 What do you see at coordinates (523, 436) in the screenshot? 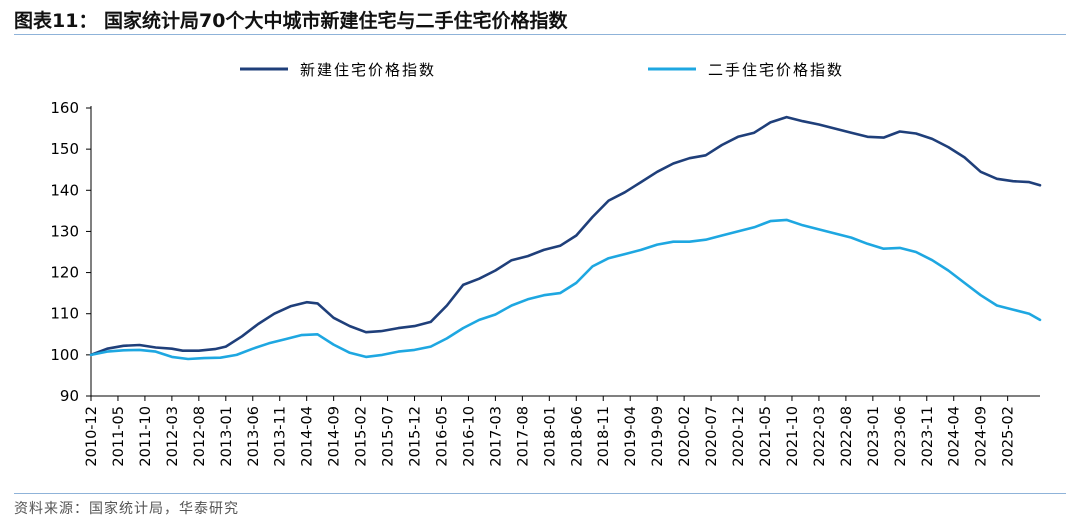
I see `x-tick-label: 2017-08` at bounding box center [523, 436].